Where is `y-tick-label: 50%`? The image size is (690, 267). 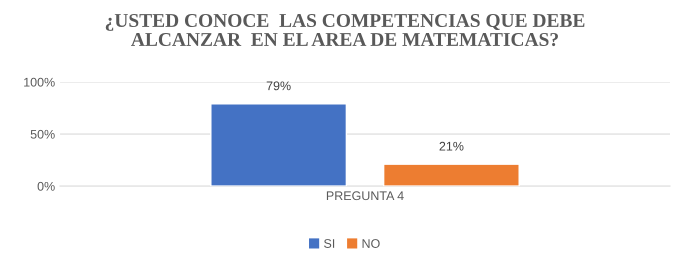
y-tick-label: 50% is located at coordinates (42, 134).